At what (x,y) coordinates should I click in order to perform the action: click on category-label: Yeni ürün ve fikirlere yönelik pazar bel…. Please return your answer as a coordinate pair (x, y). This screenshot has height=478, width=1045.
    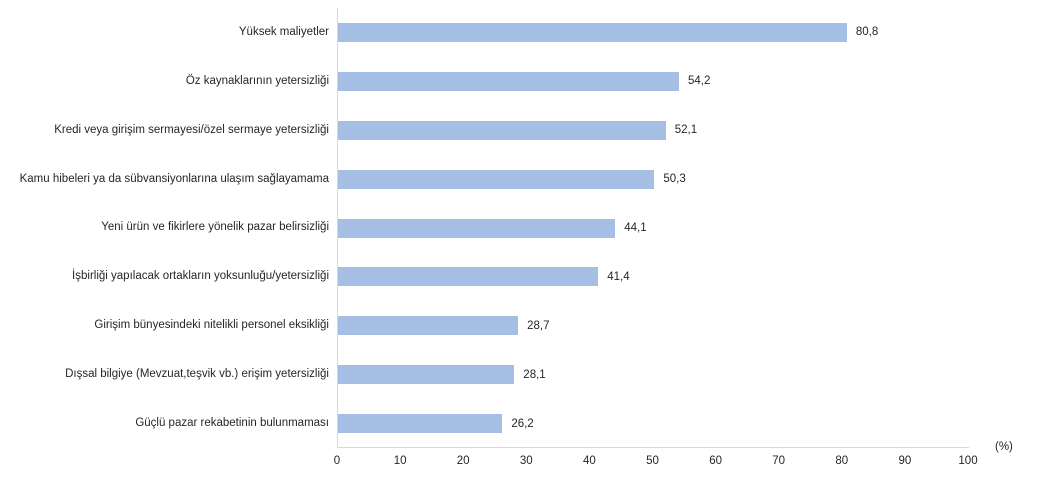
    Looking at the image, I should click on (215, 227).